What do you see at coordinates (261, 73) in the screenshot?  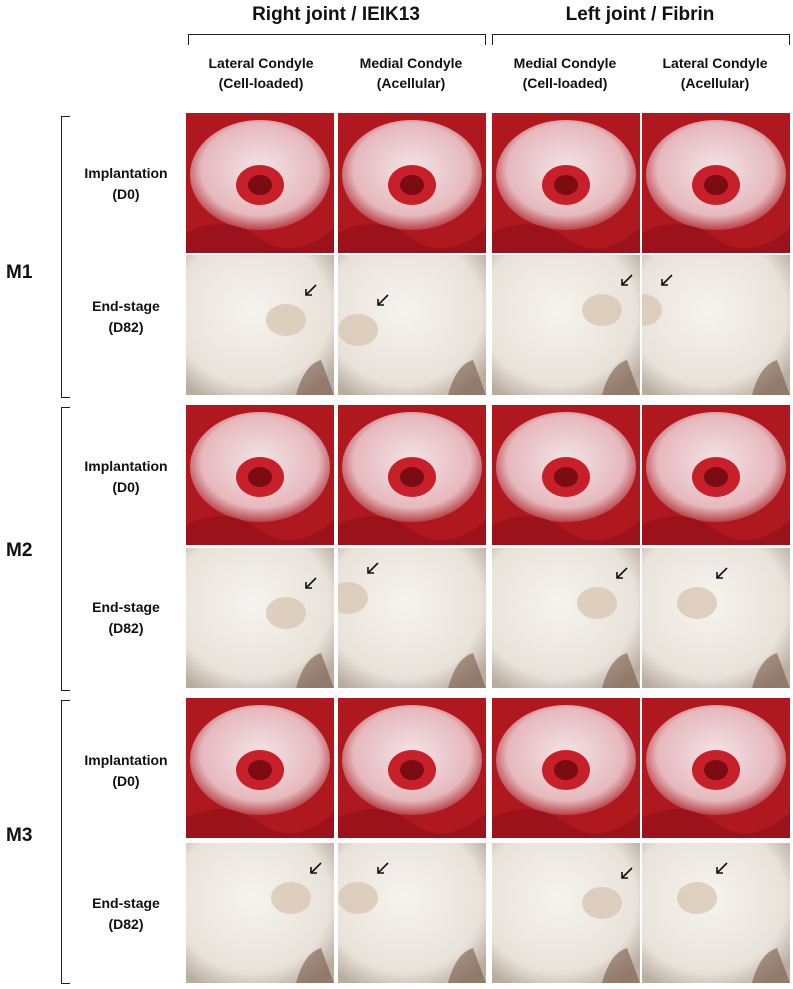 I see `column-label-1: Lateral Condyle (Cell-loaded)` at bounding box center [261, 73].